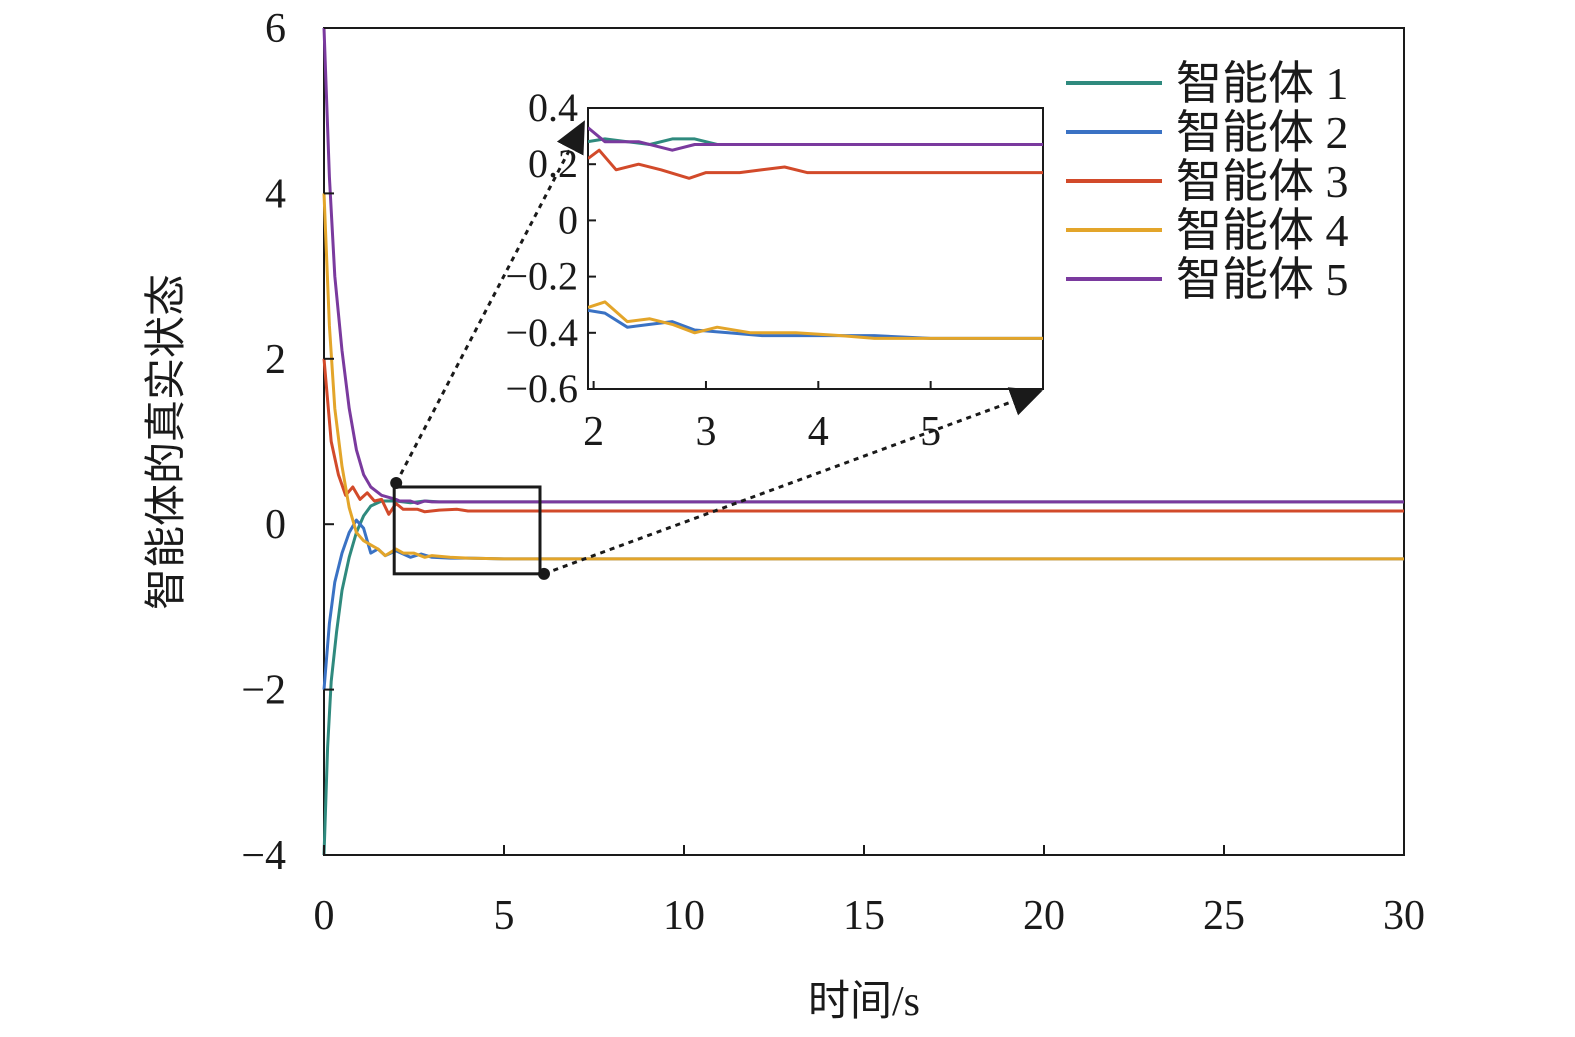 The width and height of the screenshot is (1575, 1037). What do you see at coordinates (324, 916) in the screenshot?
I see `x-tick-label: 0` at bounding box center [324, 916].